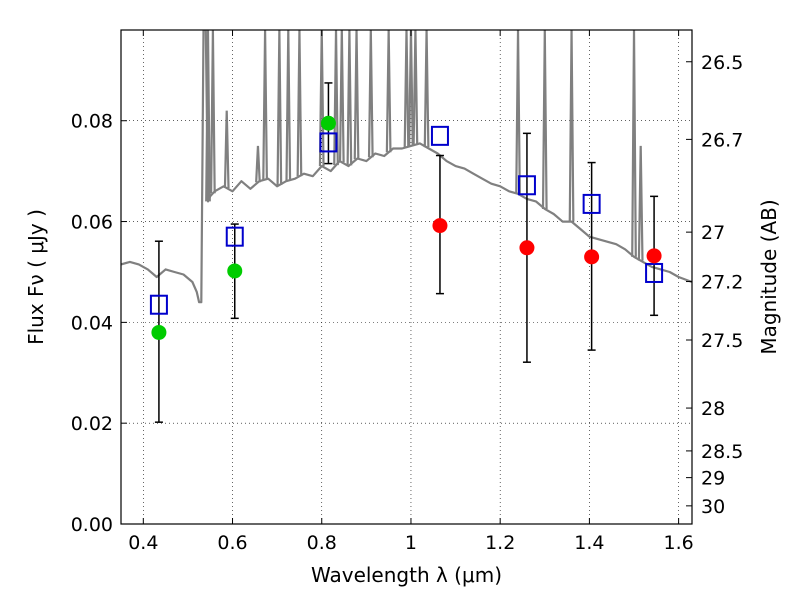  What do you see at coordinates (143, 543) in the screenshot?
I see `x-tick-label: 0.4` at bounding box center [143, 543].